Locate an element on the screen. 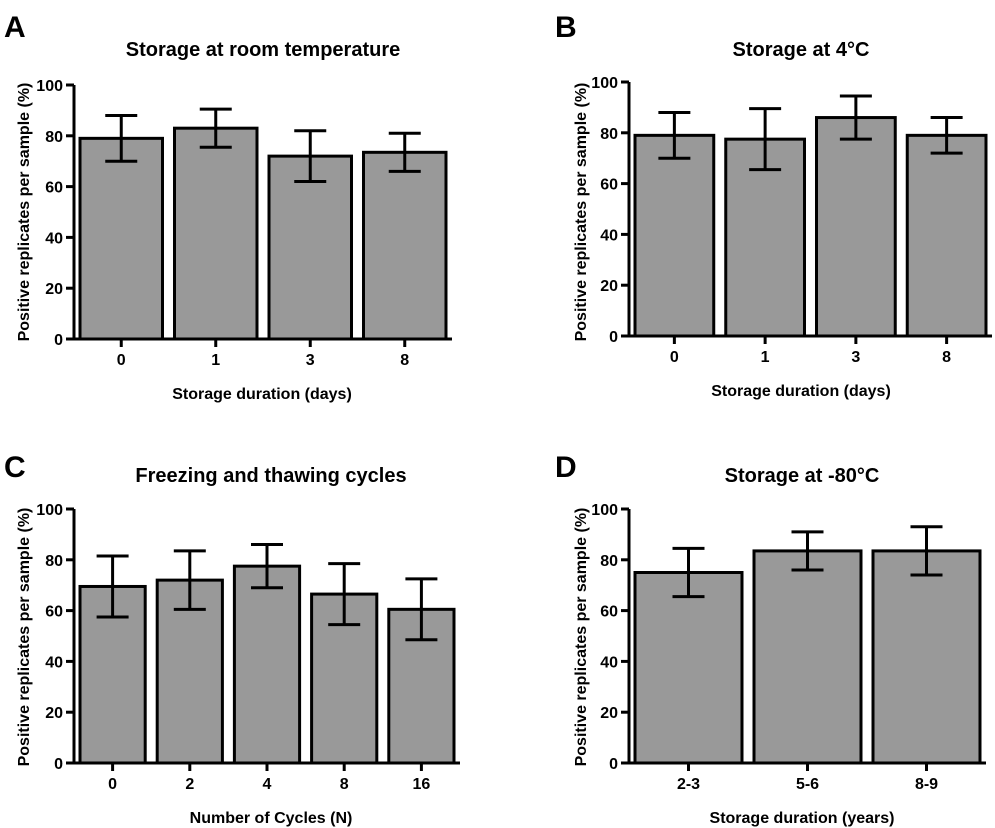 The width and height of the screenshot is (995, 828). panel-letter-d: D is located at coordinates (566, 467).